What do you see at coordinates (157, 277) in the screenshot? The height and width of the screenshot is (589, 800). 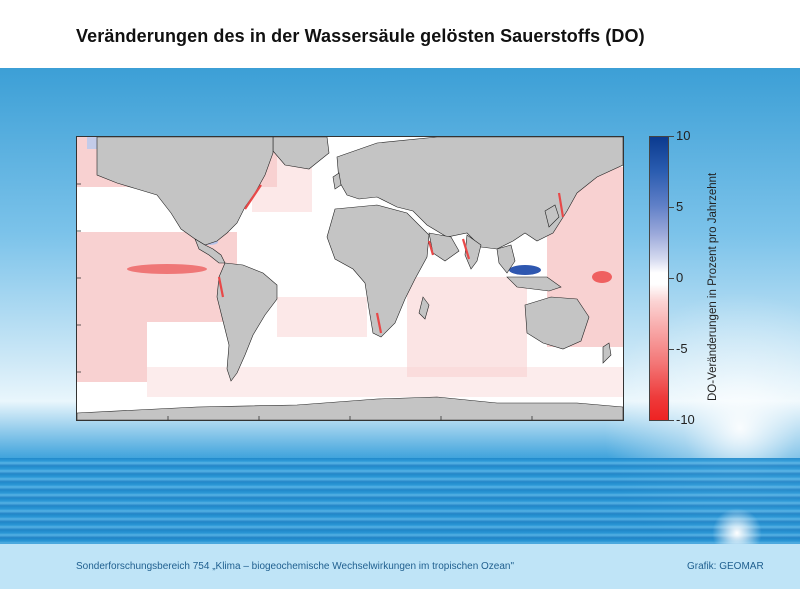 I see `anomaly-tropical-pacific` at bounding box center [157, 277].